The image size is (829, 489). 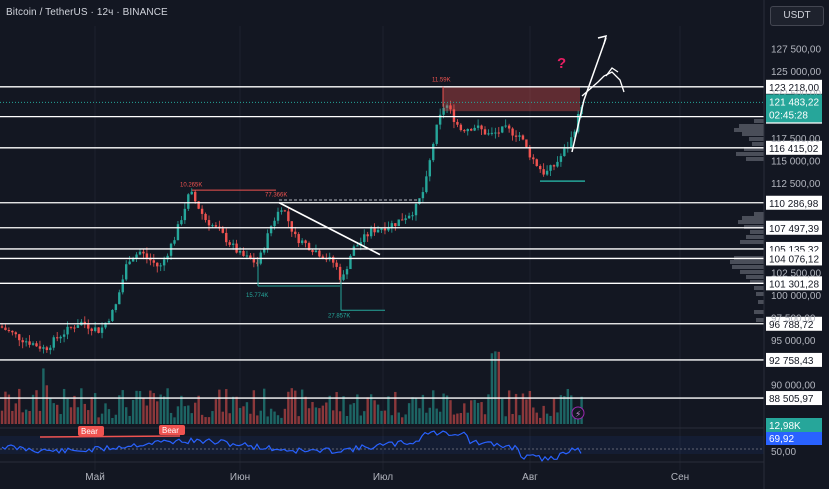 I want to click on level-label-9: 92 758,43, so click(x=791, y=361).